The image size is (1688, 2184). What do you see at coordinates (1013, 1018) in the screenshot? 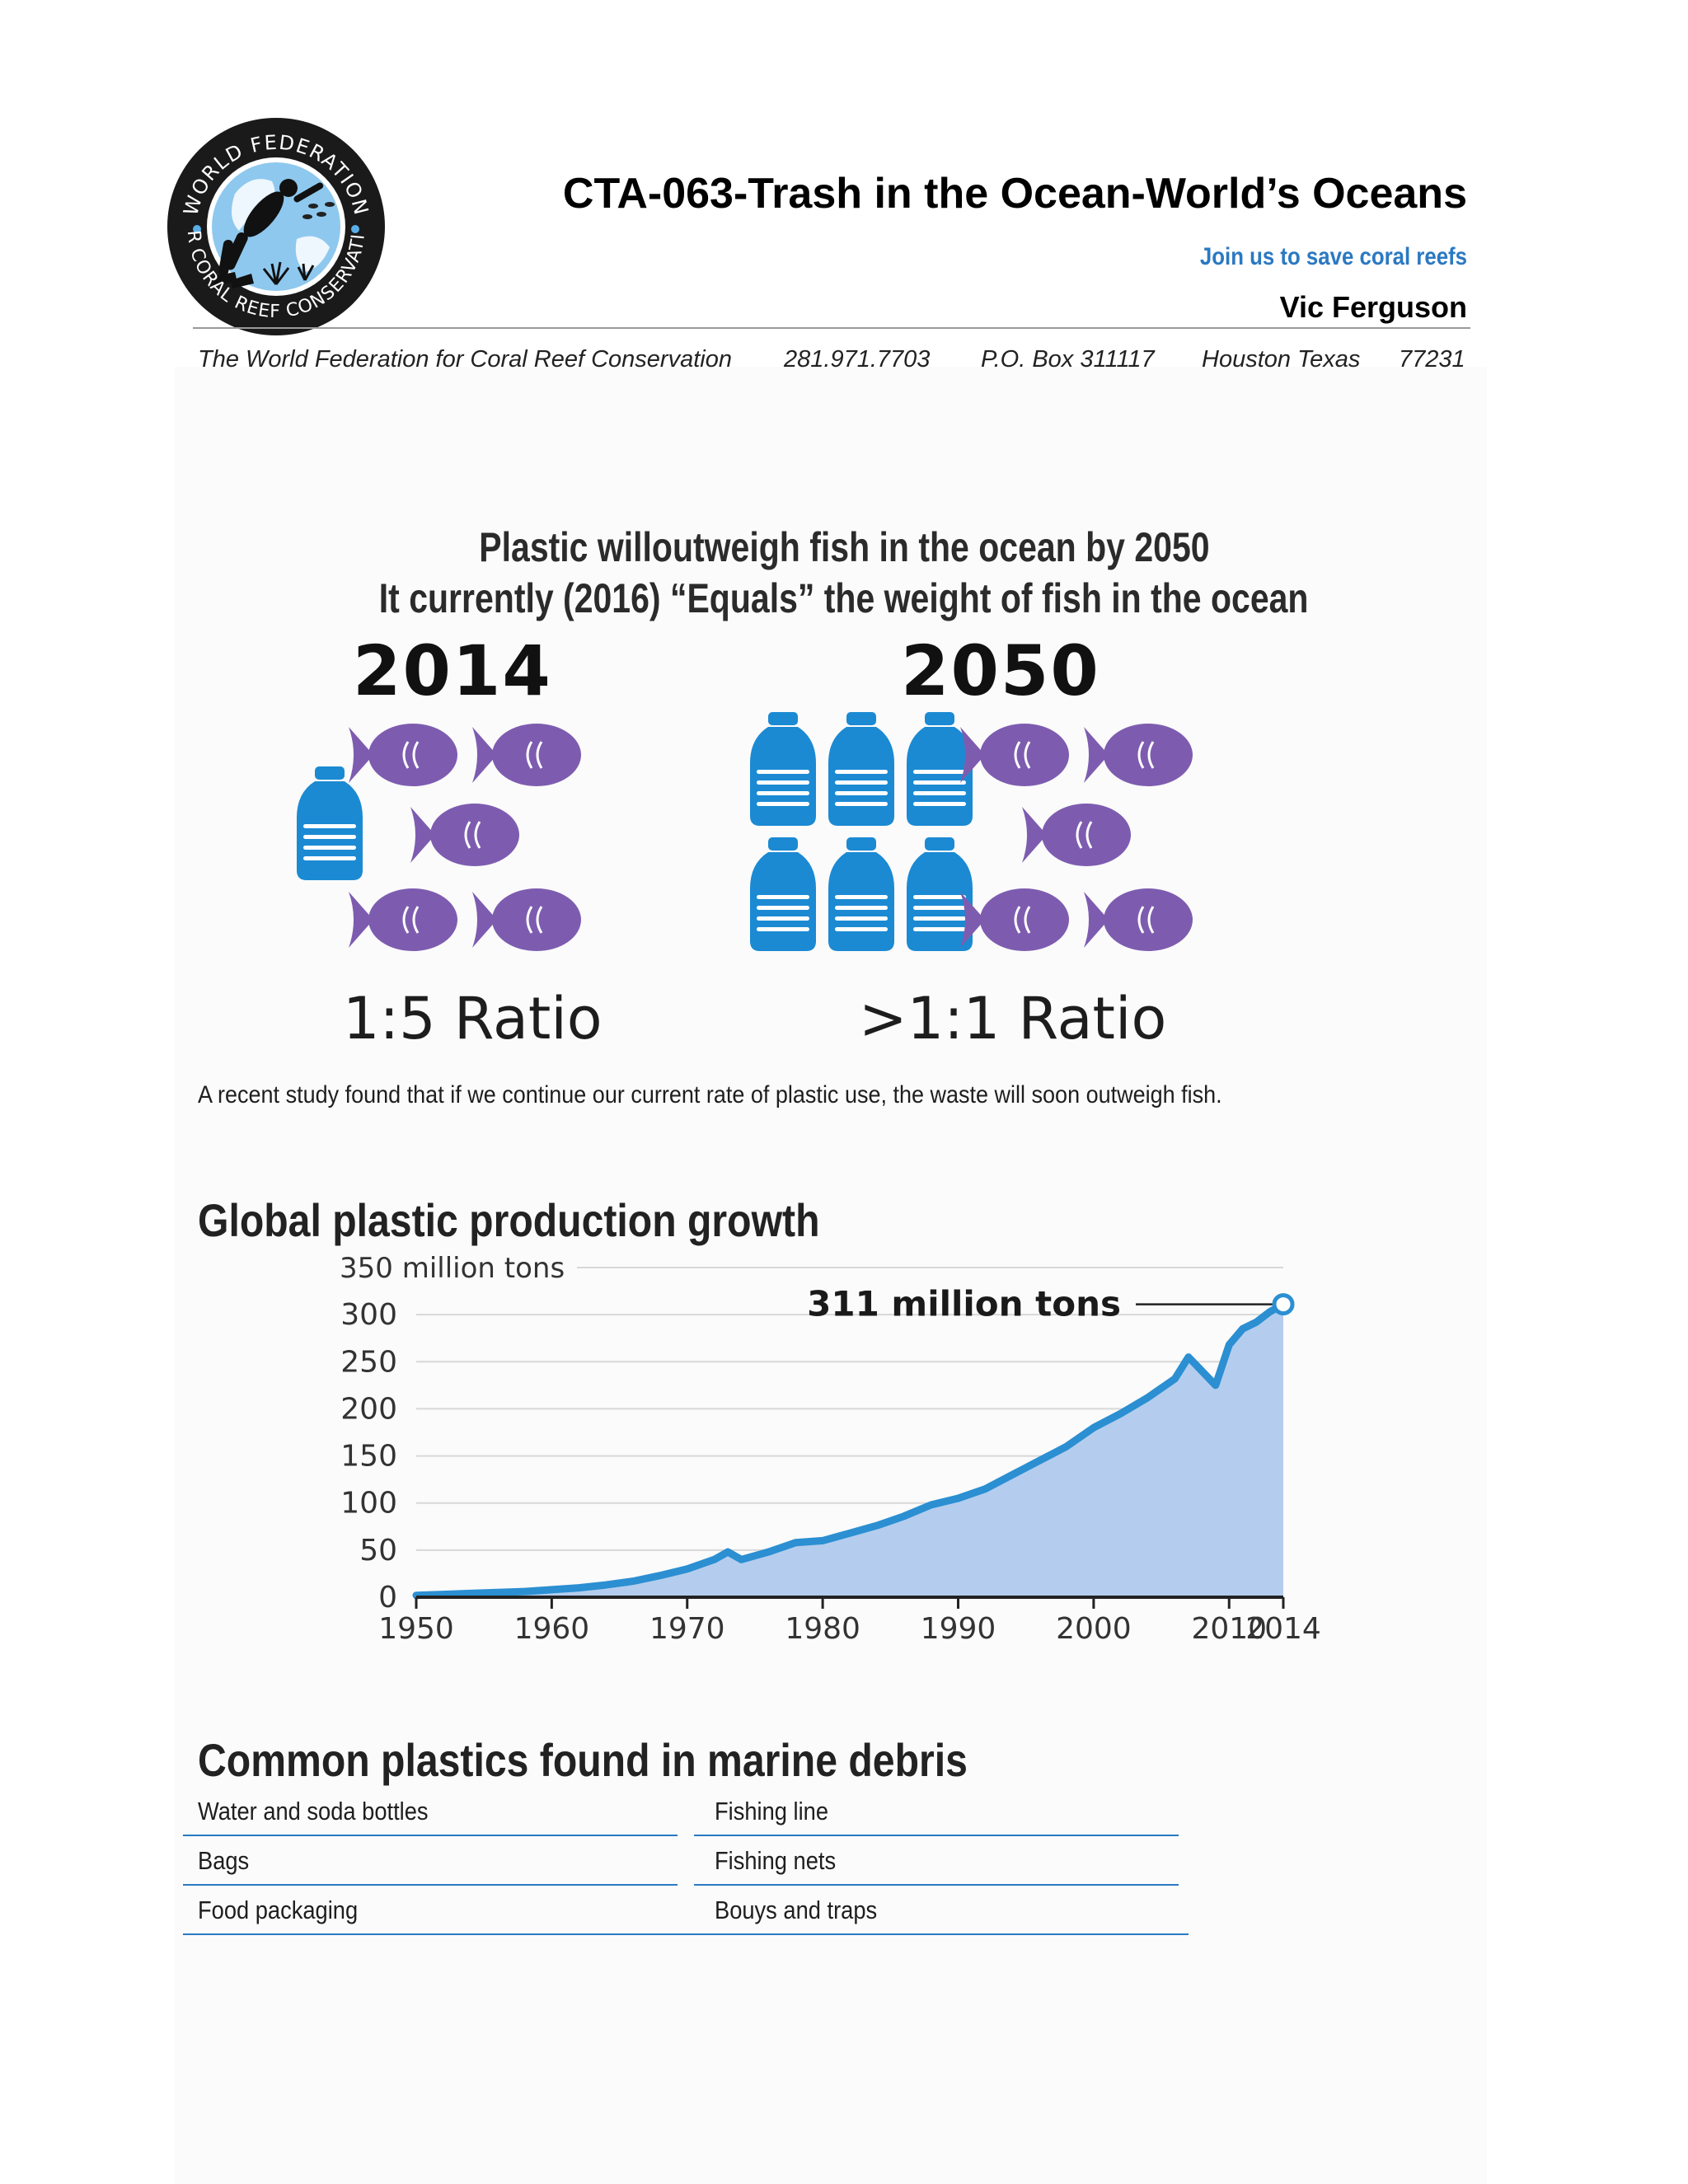
I see `ratio-label-2050: >1:1 Ratio` at bounding box center [1013, 1018].